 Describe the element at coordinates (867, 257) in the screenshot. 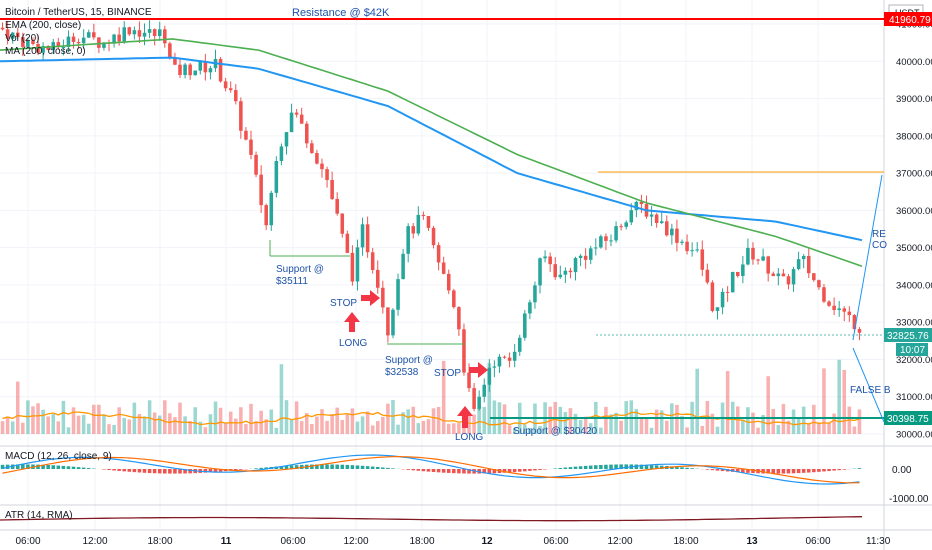

I see `projection-up-line` at that location.